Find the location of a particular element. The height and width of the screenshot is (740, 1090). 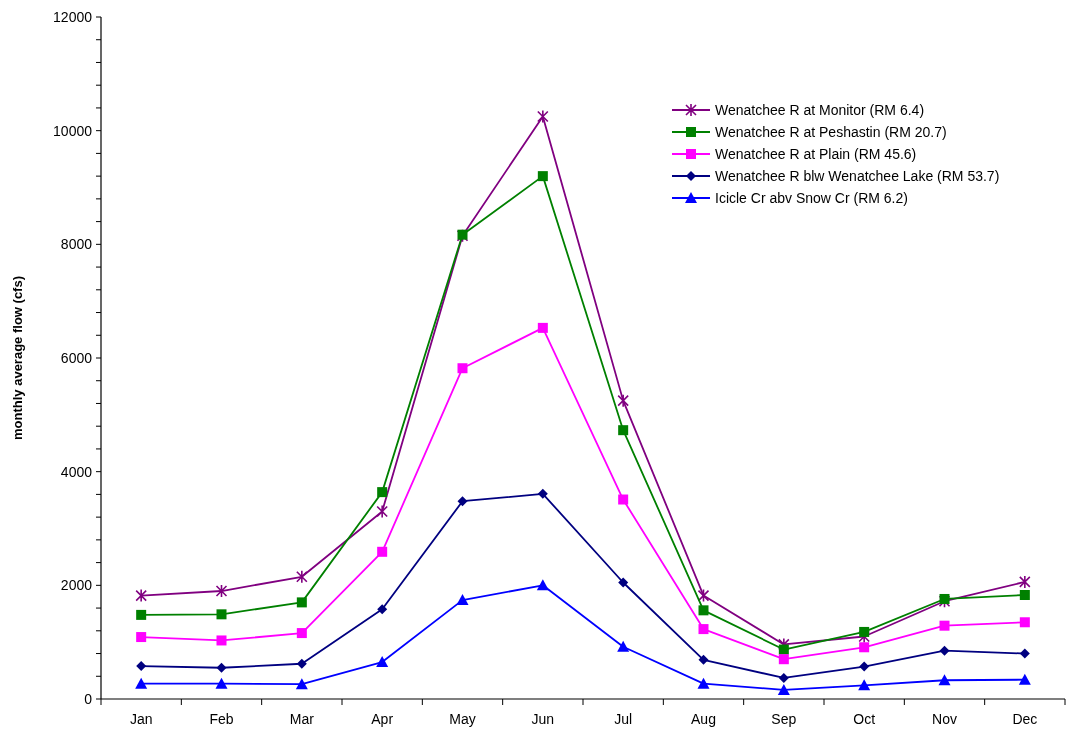

x-tick-label: May is located at coordinates (462, 719).